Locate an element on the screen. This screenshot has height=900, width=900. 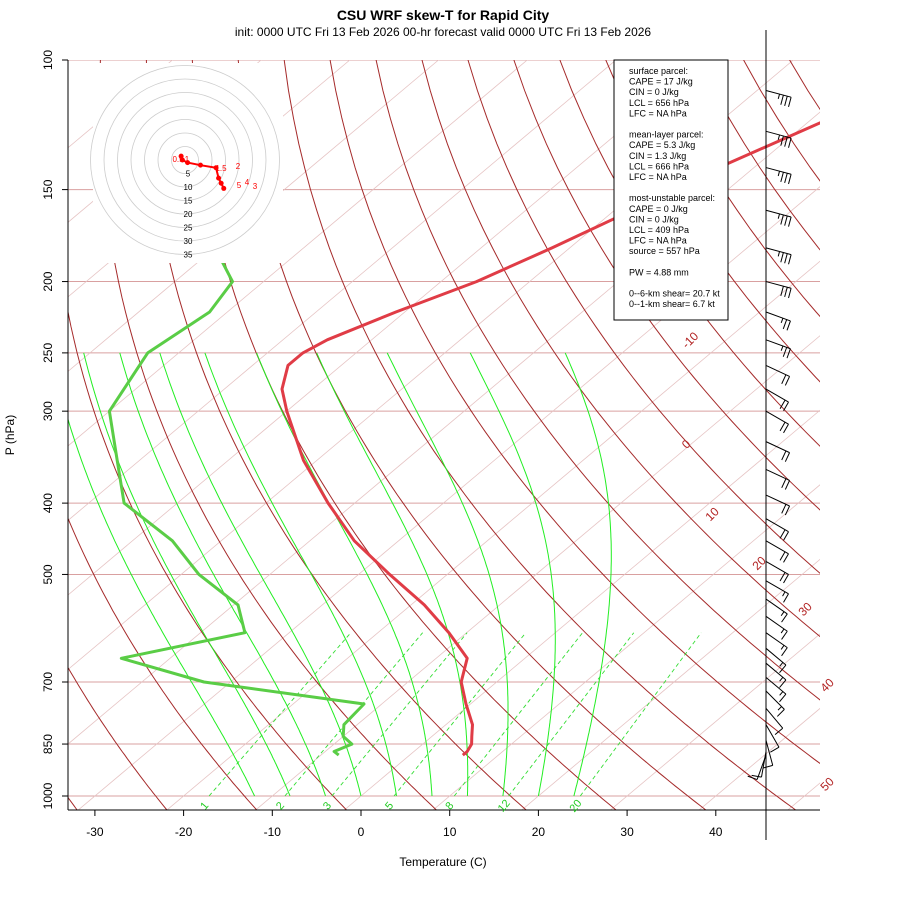
y-tick-label: 300 is located at coordinates (48, 411).